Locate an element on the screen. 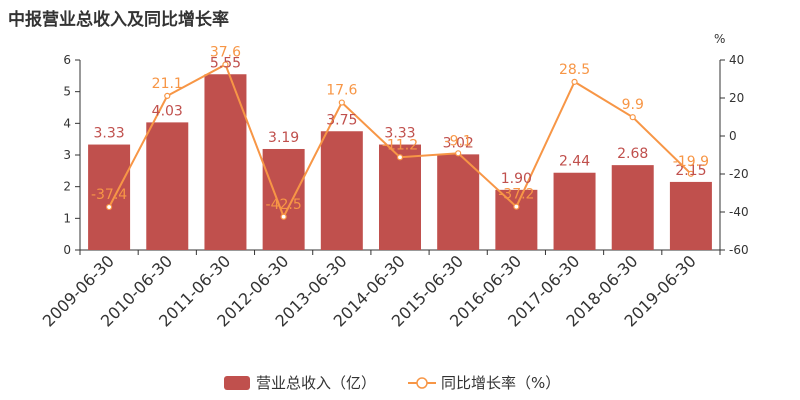 The height and width of the screenshot is (400, 800). line-value-label: -37.4 is located at coordinates (109, 195).